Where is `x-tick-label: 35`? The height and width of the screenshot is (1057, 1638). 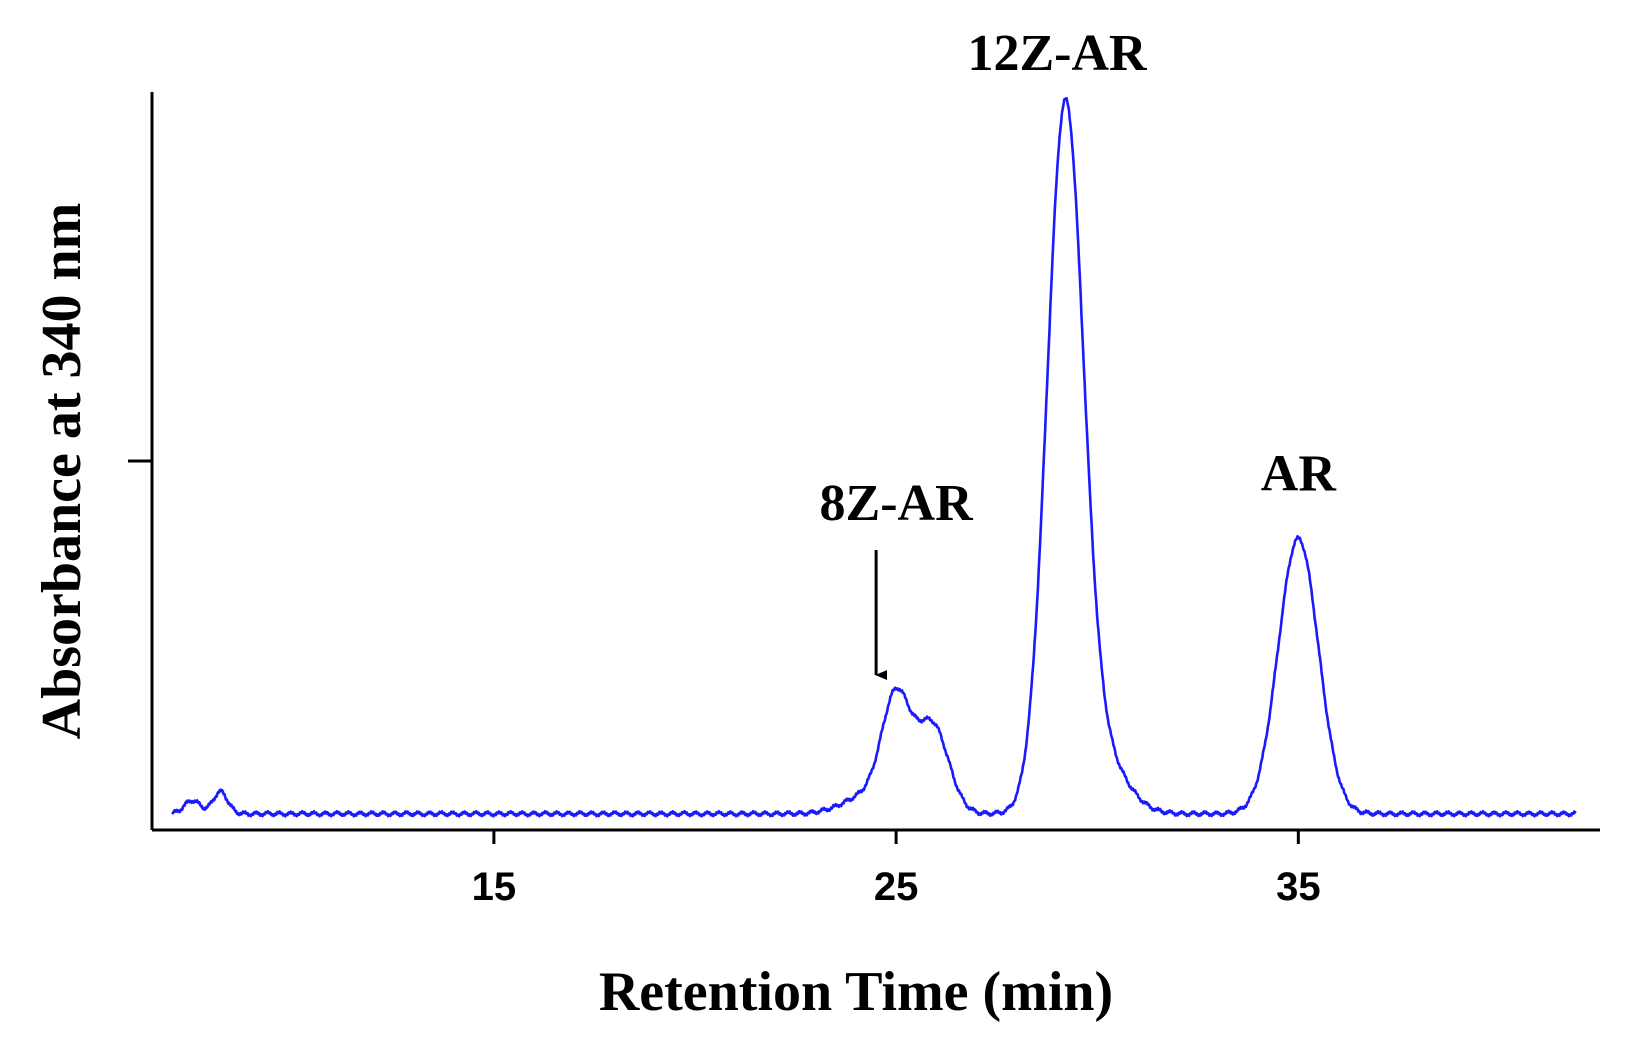 x-tick-label: 35 is located at coordinates (1298, 887).